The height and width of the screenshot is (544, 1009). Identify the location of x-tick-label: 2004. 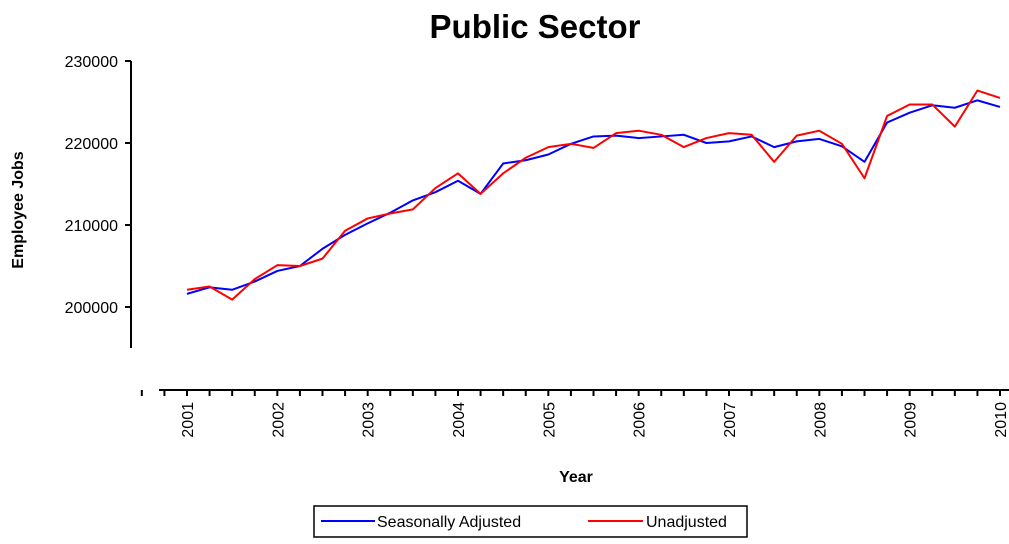
(459, 420).